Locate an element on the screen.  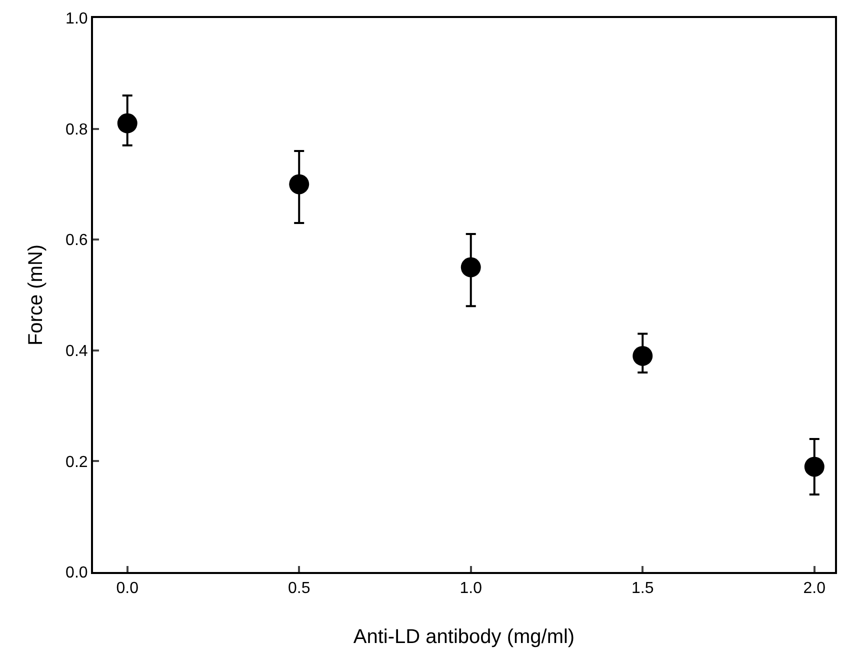
y-tick-label: 0.4 is located at coordinates (77, 351).